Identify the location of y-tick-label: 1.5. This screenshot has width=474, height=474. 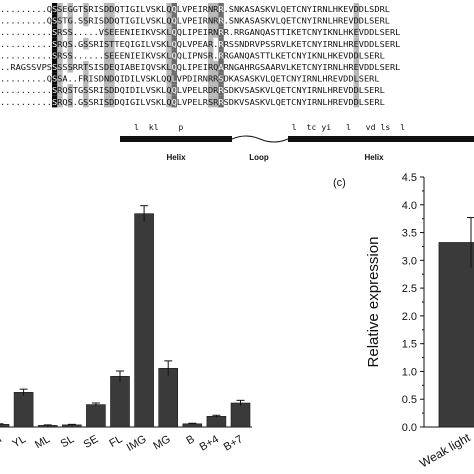
(409, 345).